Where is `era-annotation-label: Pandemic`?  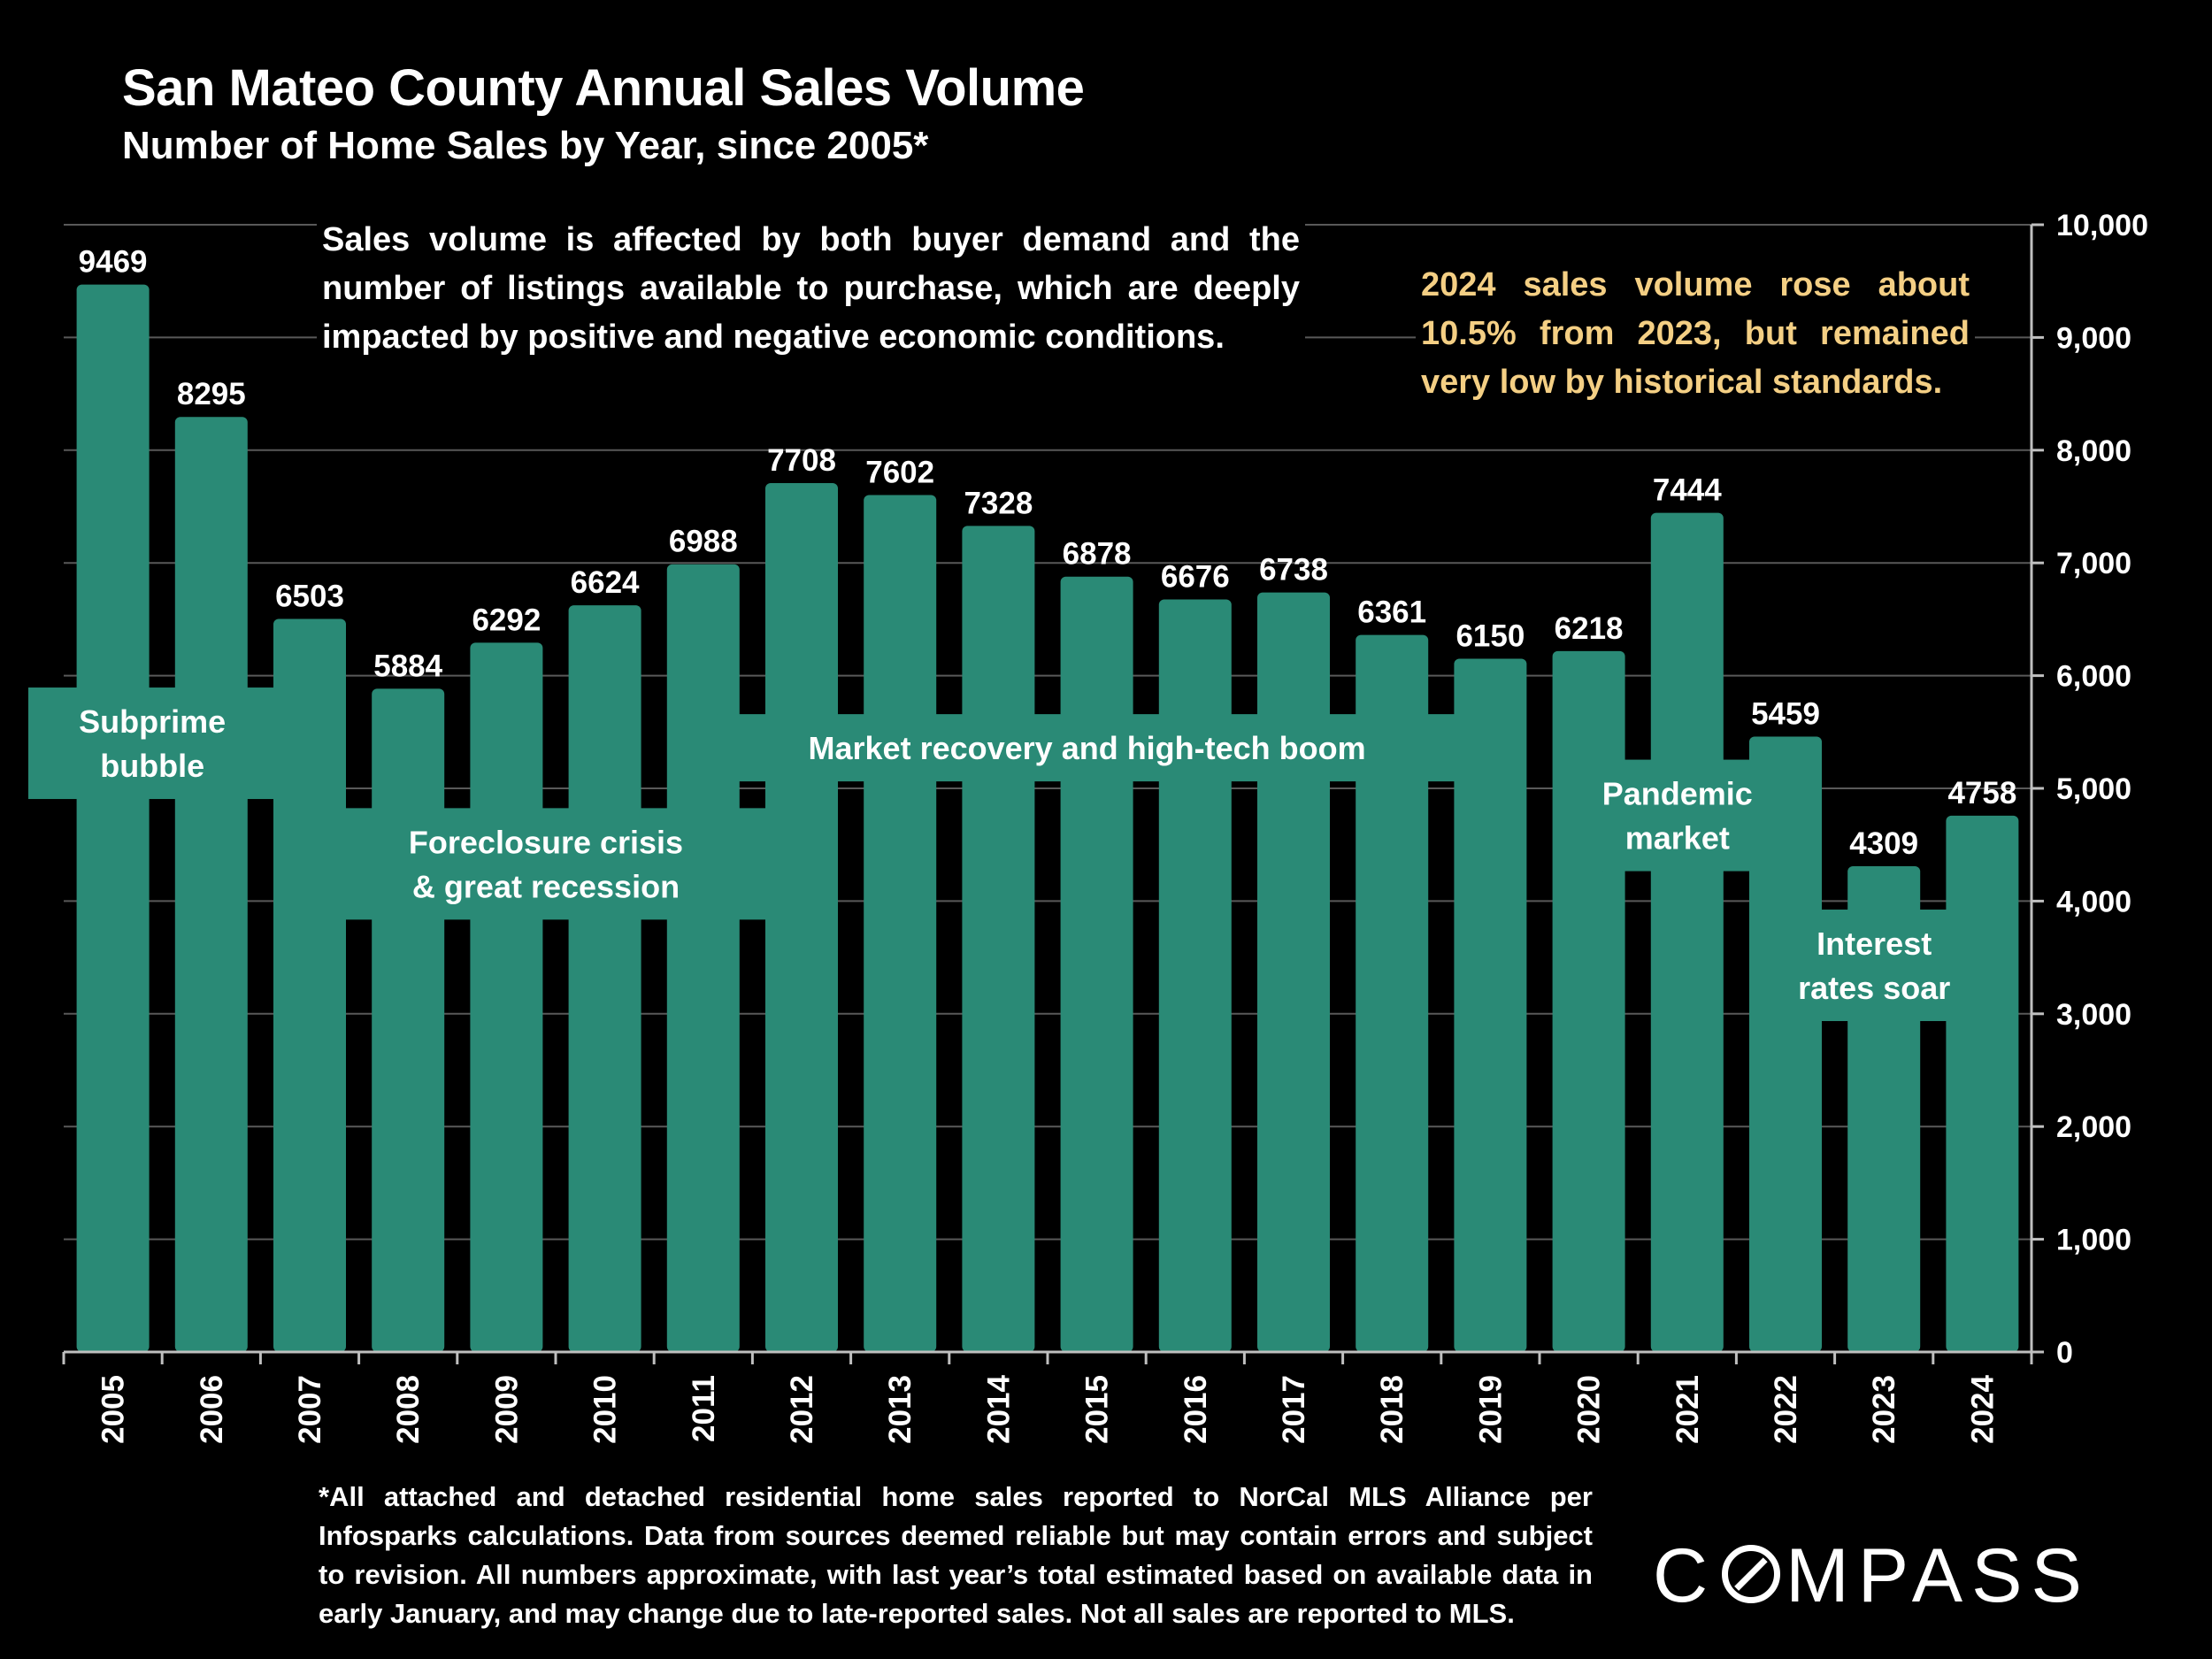
era-annotation-label: Pandemic is located at coordinates (1678, 794).